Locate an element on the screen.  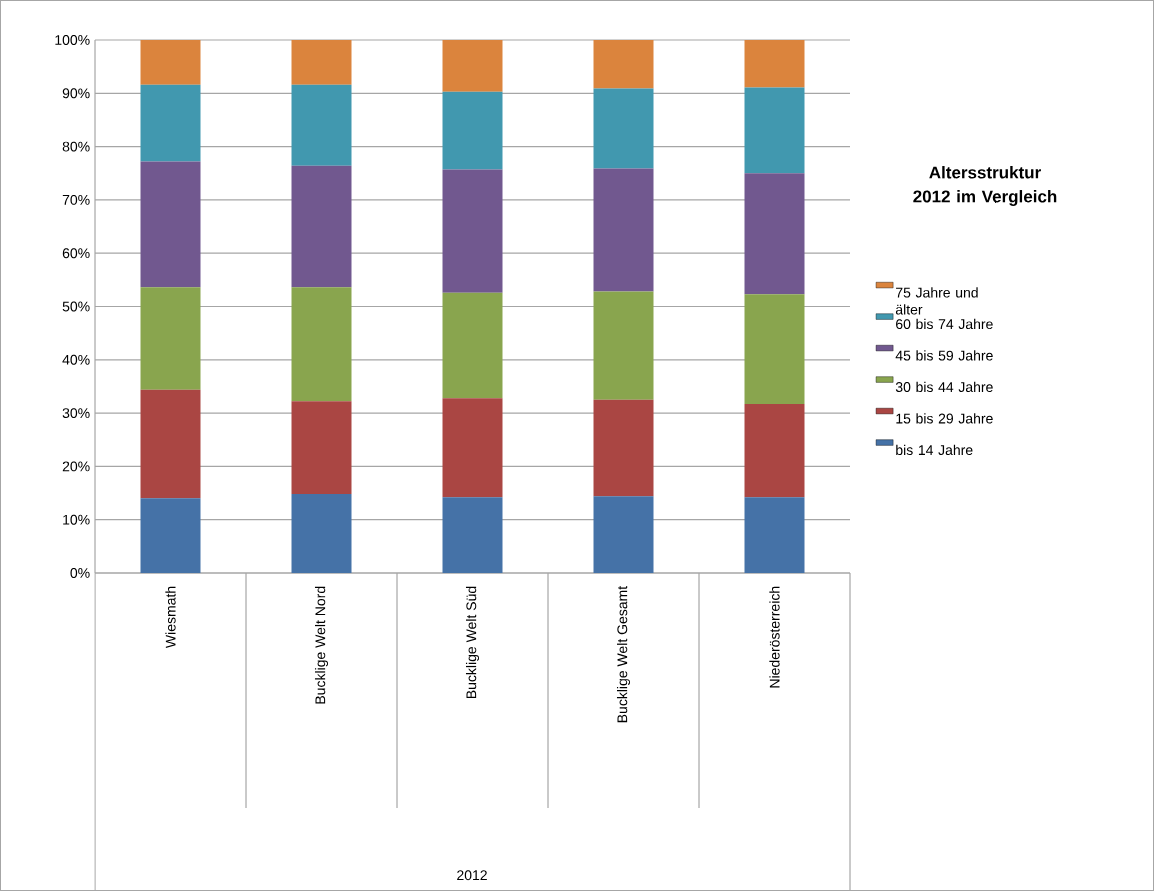
legend-label: 75 Jahre und älter is located at coordinates (936, 301).